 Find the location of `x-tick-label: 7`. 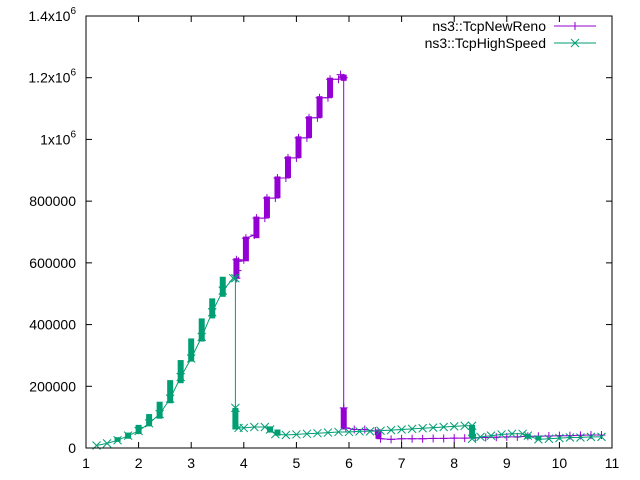

x-tick-label: 7 is located at coordinates (402, 463).